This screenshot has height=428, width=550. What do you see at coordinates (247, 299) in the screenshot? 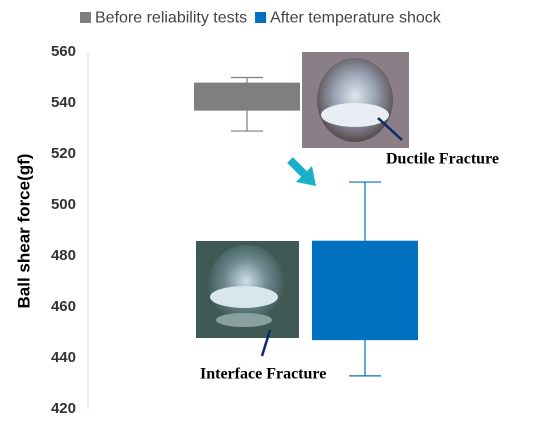
I see `photo-interface` at bounding box center [247, 299].